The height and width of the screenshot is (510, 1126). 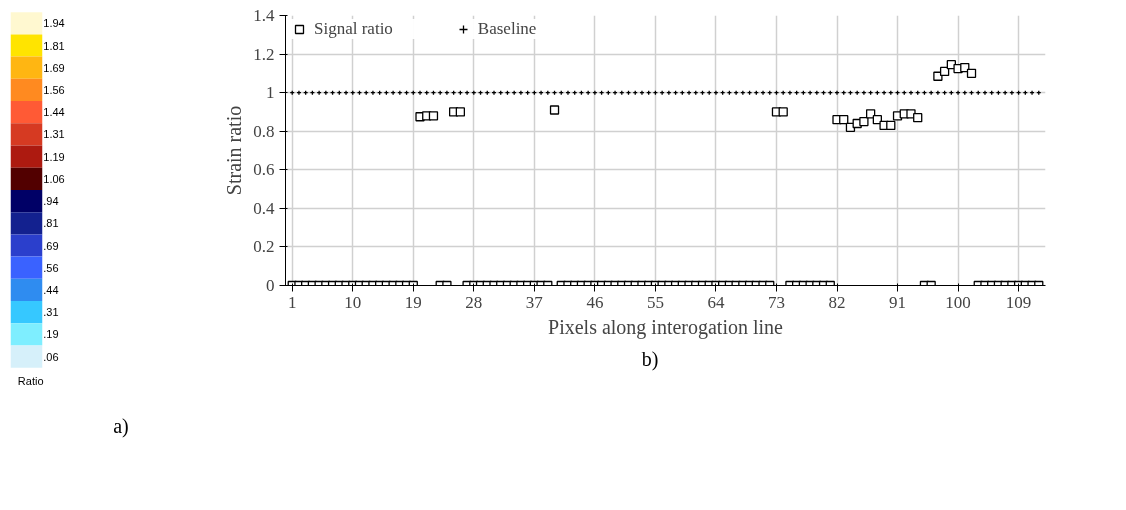 I want to click on x-tick-label: 82, so click(x=837, y=302).